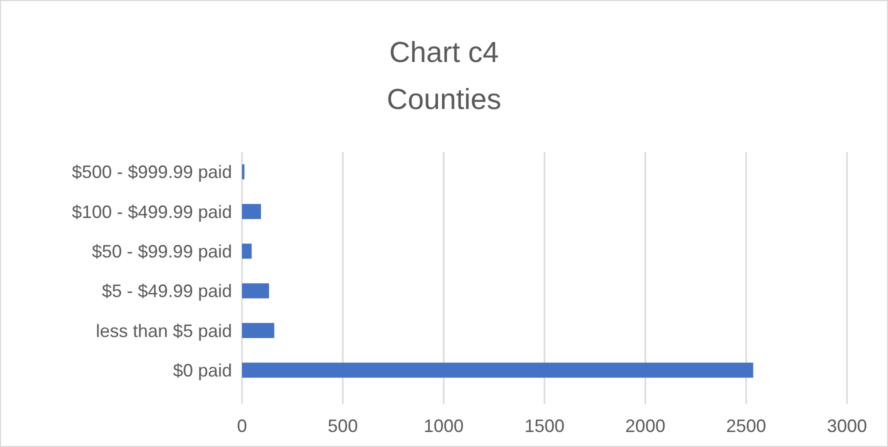 The width and height of the screenshot is (888, 447). Describe the element at coordinates (242, 426) in the screenshot. I see `x-tick-label: 0` at that location.